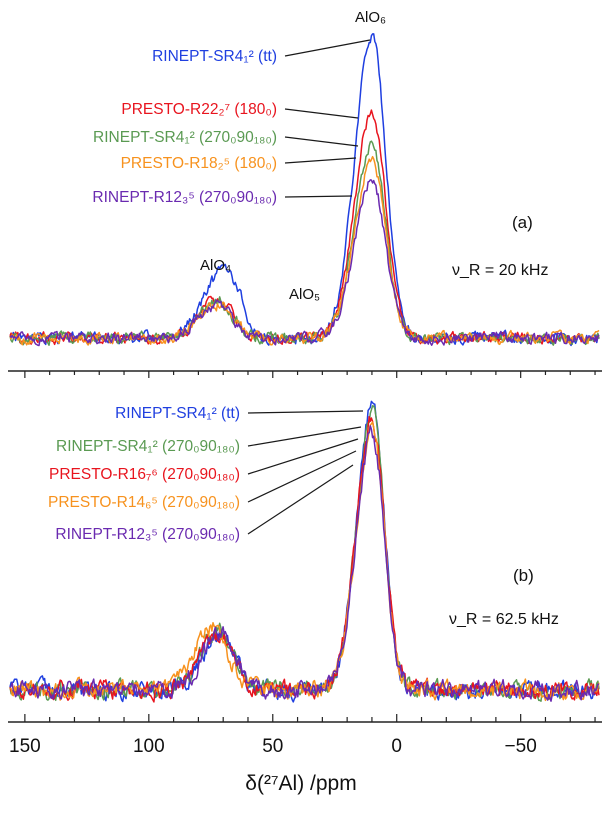 Image resolution: width=603 pixels, height=825 pixels. I want to click on peak-label: AlO₆, so click(370, 17).